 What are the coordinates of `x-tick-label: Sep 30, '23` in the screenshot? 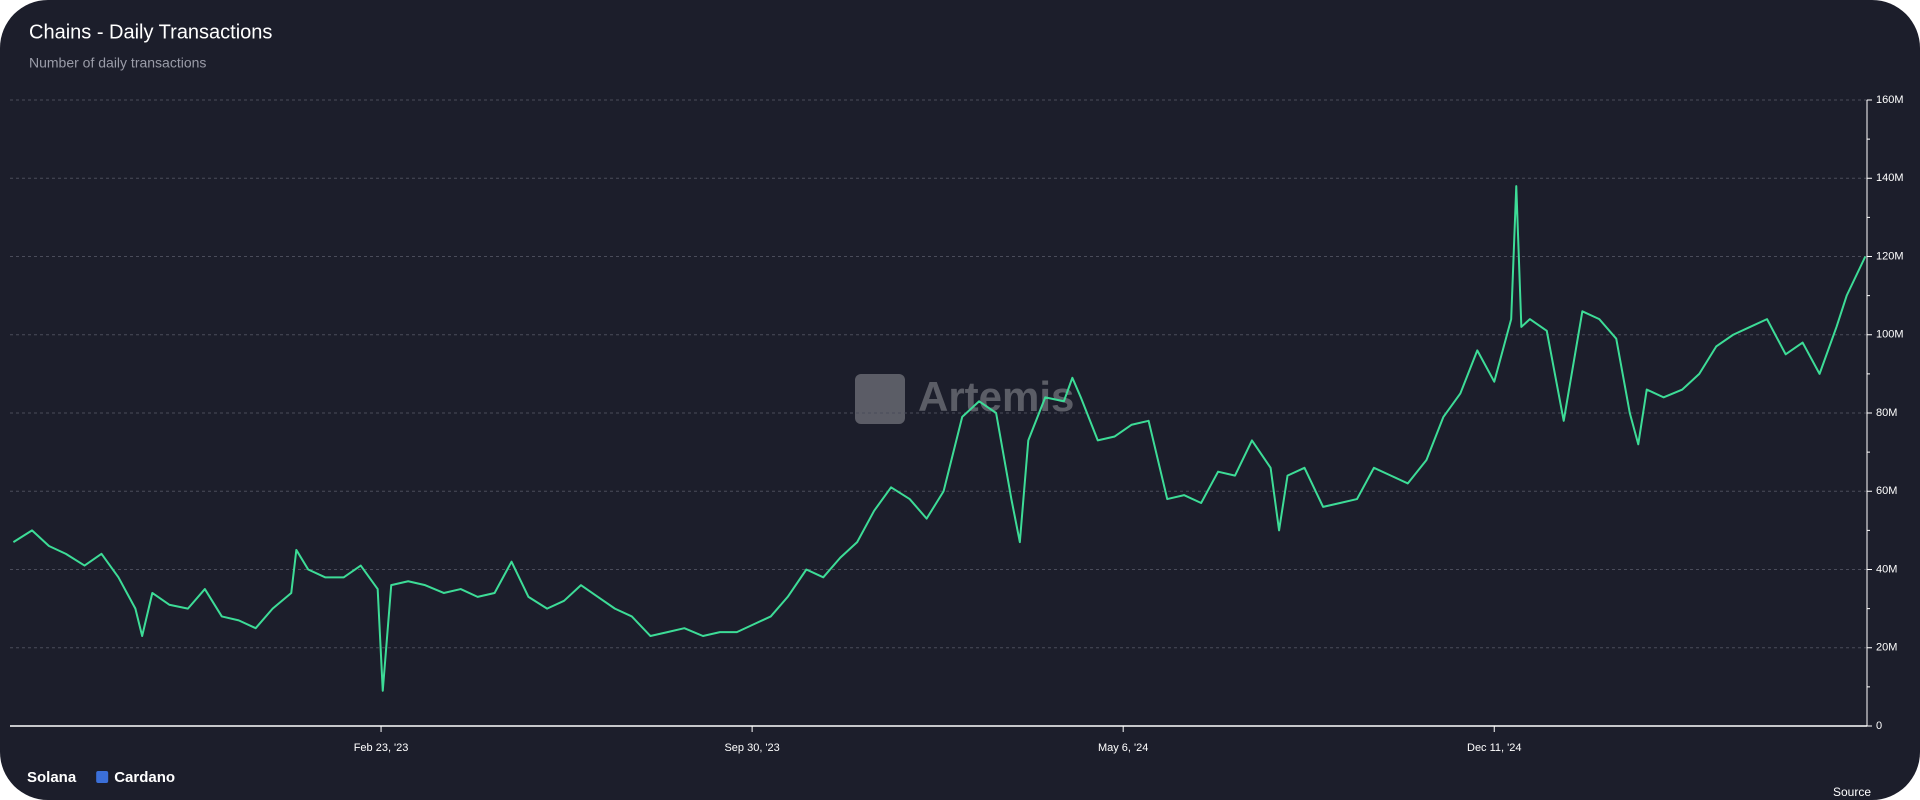 It's located at (751, 748).